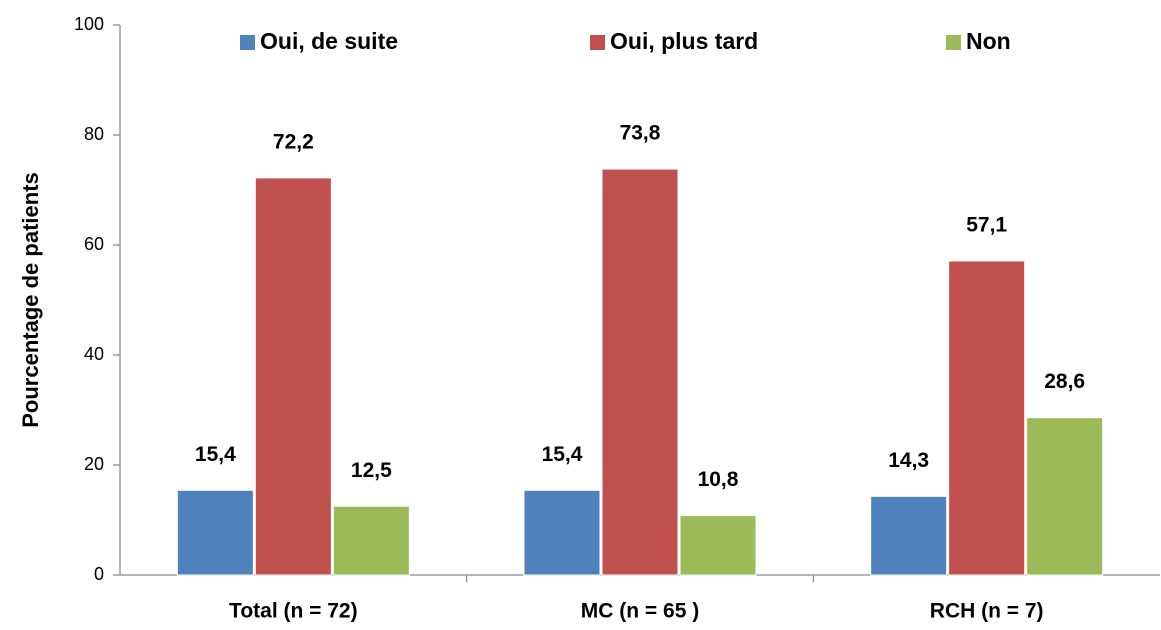  Describe the element at coordinates (640, 611) in the screenshot. I see `x-tick-label: MC (n = 65 )` at that location.